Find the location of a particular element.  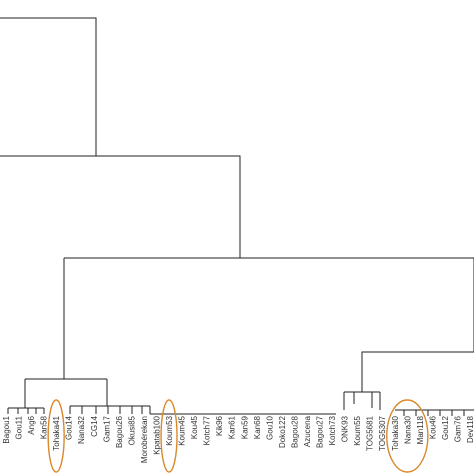

leaf-label: TOG5681 is located at coordinates (370, 433).